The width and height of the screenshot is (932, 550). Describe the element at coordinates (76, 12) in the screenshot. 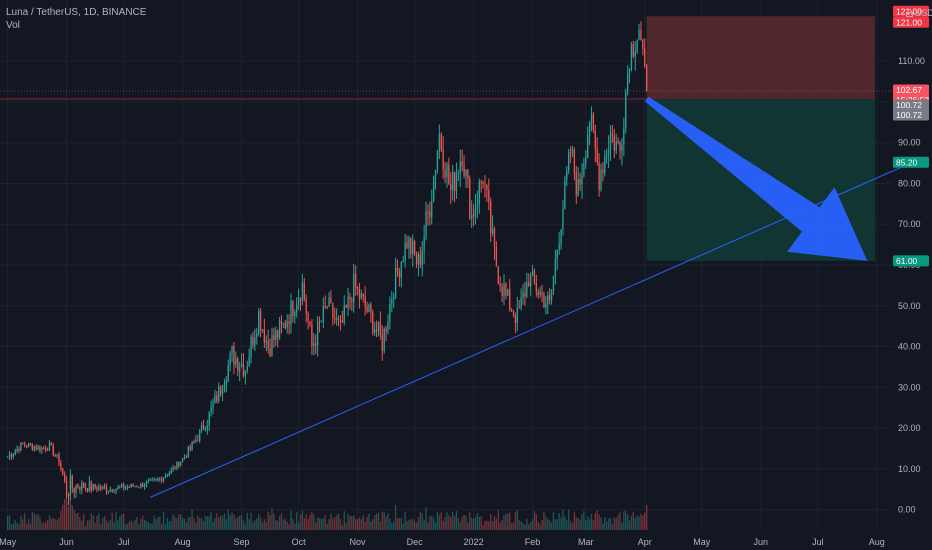

I see `symbol-title: Luna / TetherUS, 1D, BINANCE` at that location.